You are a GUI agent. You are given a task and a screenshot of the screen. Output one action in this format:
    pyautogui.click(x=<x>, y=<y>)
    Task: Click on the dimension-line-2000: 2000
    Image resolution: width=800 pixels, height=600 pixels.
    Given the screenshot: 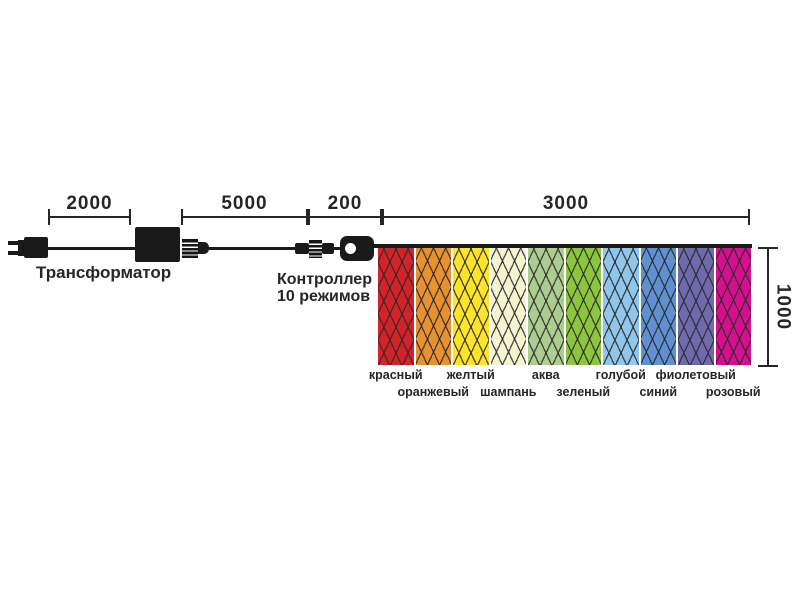 What is the action you would take?
    pyautogui.click(x=89, y=209)
    